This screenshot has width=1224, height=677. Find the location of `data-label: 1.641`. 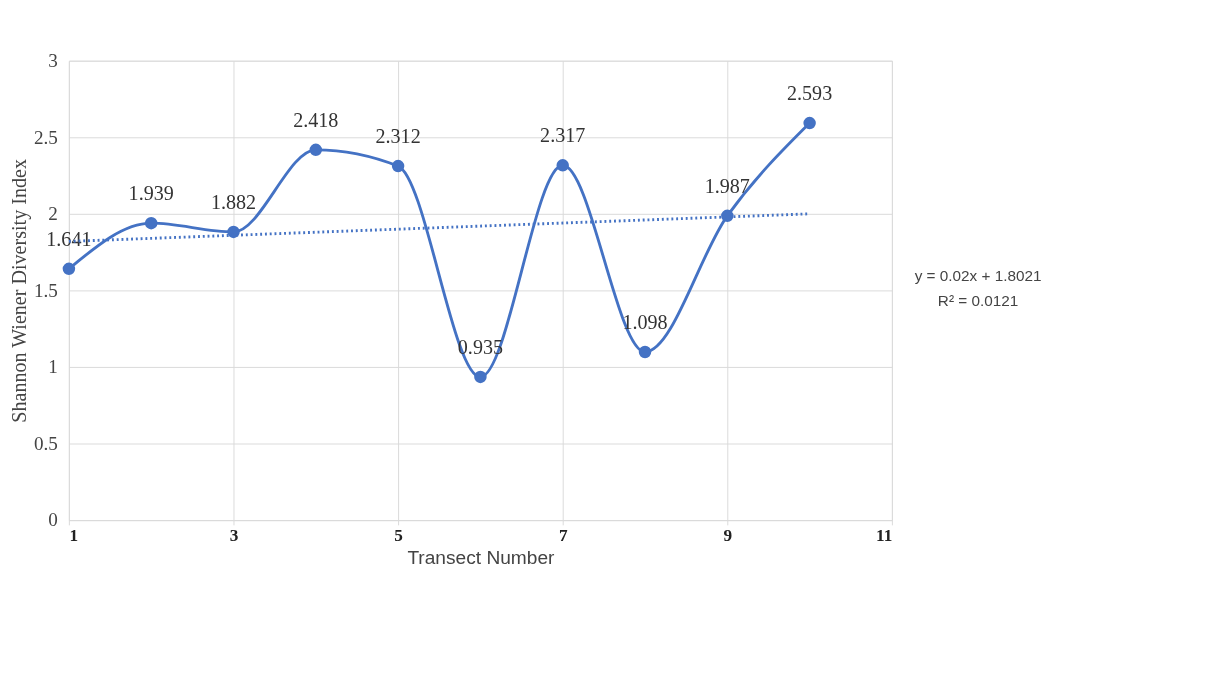

data-label: 1.641 is located at coordinates (69, 238).